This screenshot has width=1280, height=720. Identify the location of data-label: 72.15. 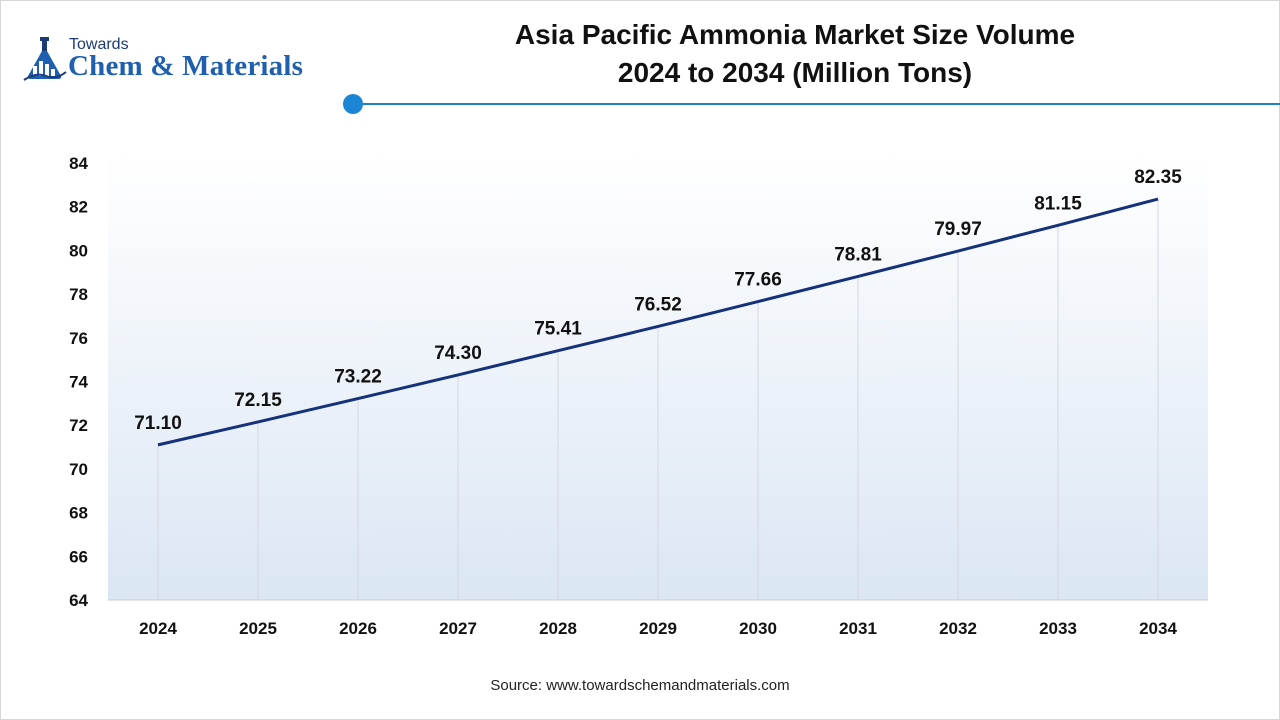
(258, 400).